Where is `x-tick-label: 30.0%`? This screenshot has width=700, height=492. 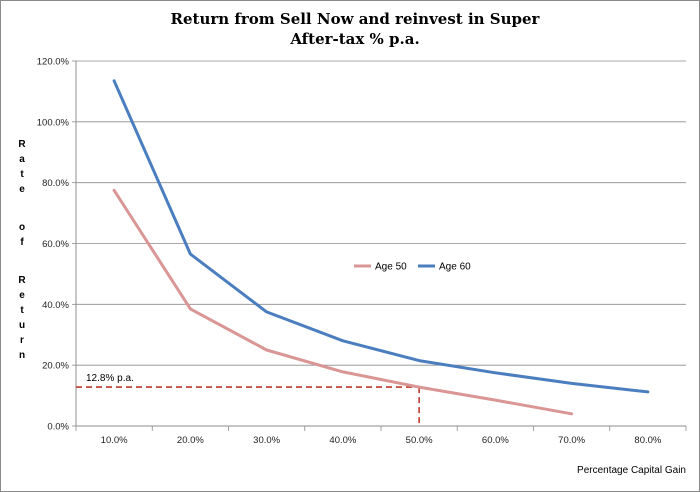
x-tick-label: 30.0% is located at coordinates (266, 440).